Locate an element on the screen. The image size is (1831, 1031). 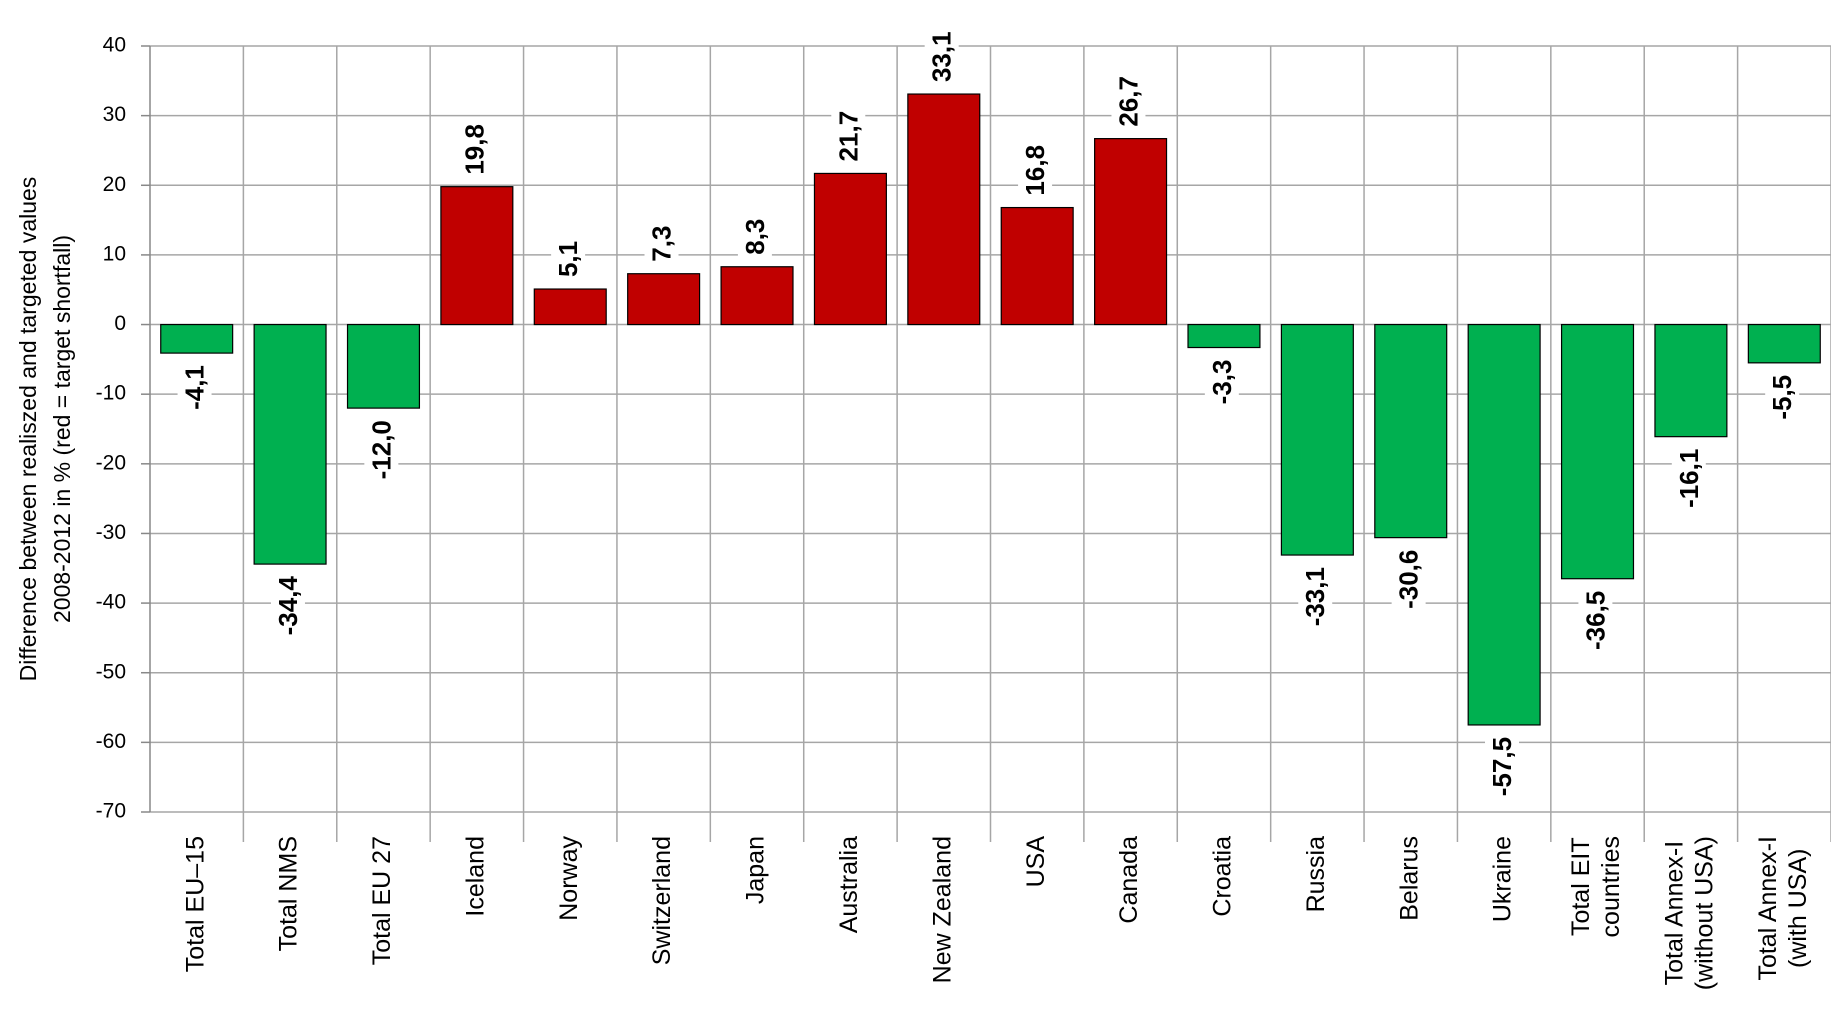
x-tick-label: Total EITcountries is located at coordinates (1596, 886).